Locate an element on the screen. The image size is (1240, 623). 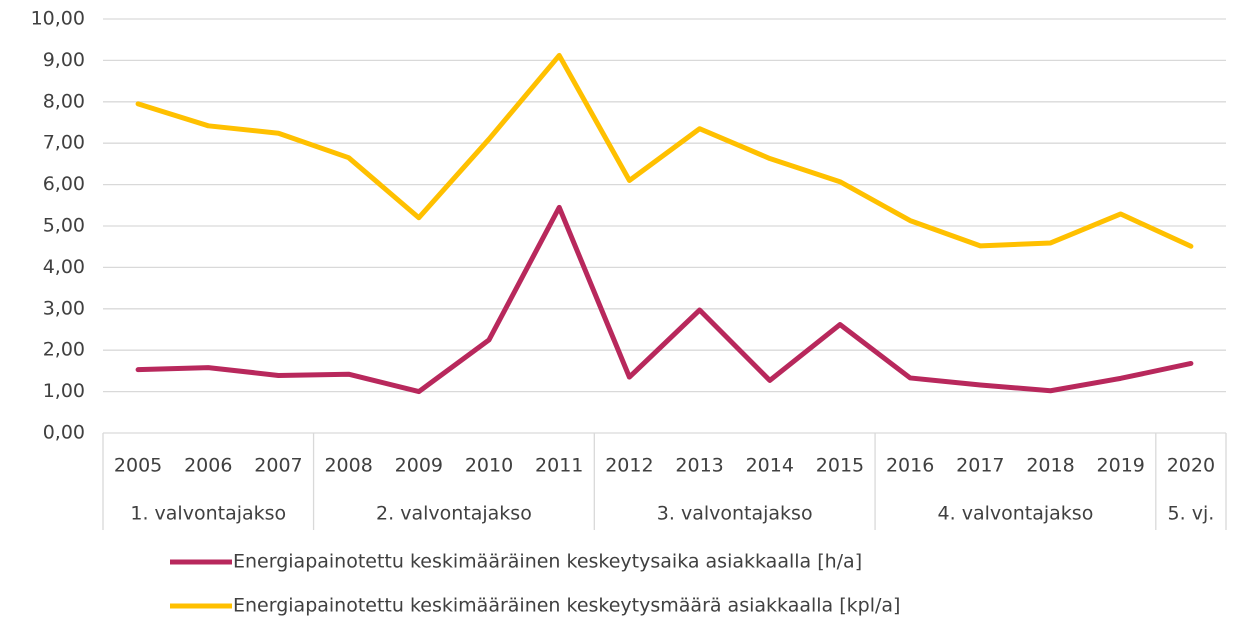
group-label: 1. valvontajakso is located at coordinates (208, 514).